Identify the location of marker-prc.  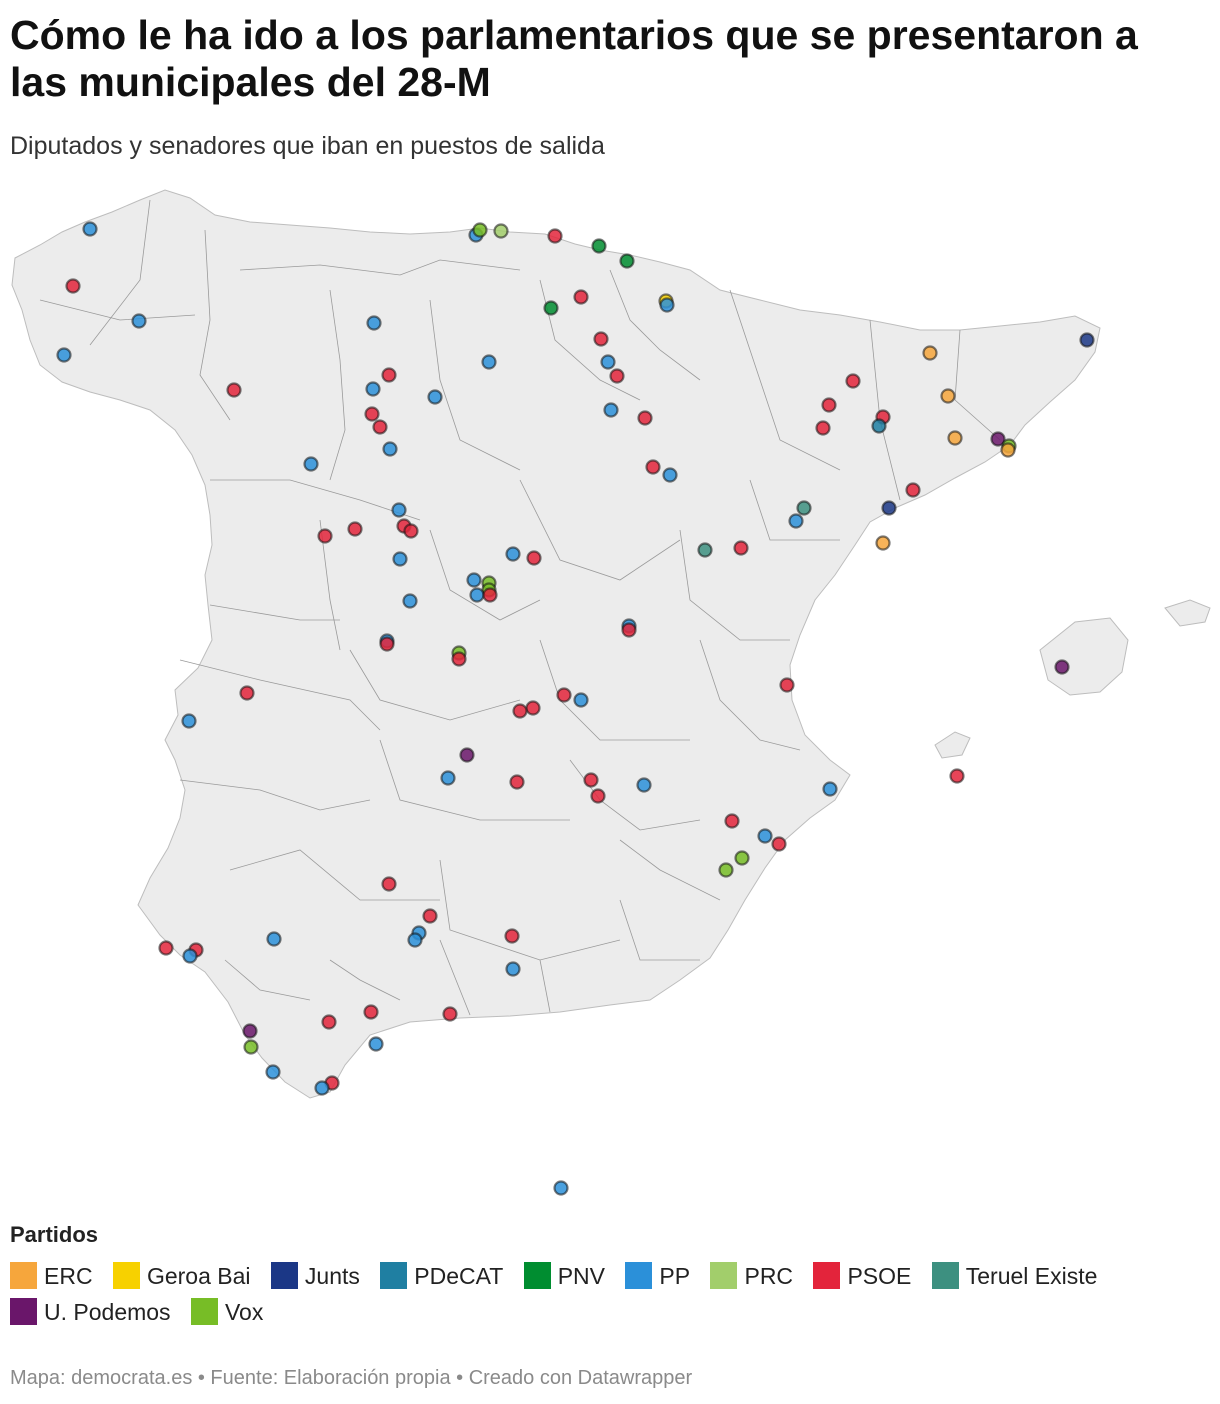
(501, 231).